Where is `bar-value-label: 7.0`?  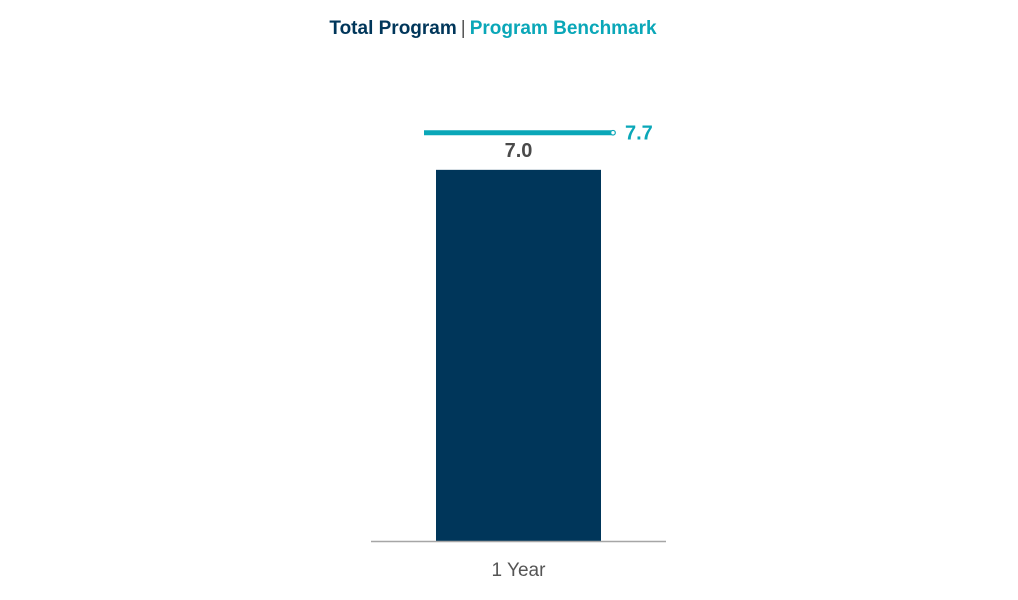 bar-value-label: 7.0 is located at coordinates (519, 151).